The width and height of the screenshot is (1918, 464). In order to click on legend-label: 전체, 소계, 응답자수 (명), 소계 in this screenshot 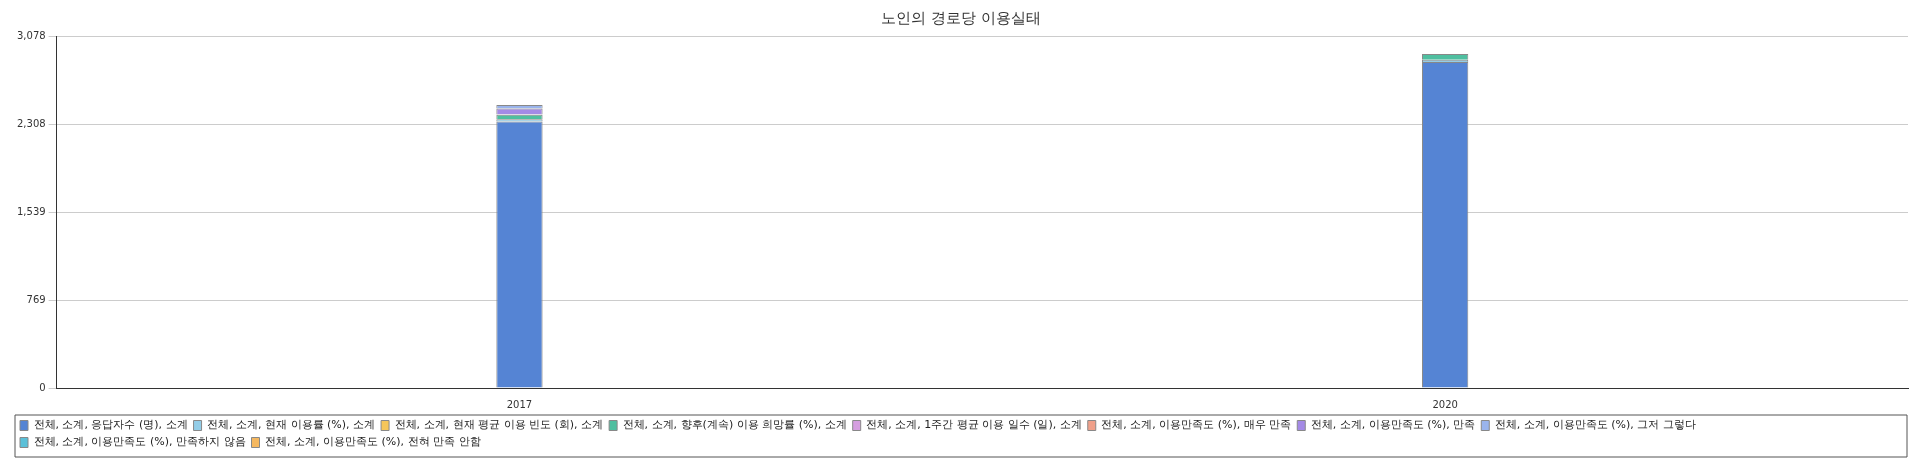, I will do `click(110, 425)`.